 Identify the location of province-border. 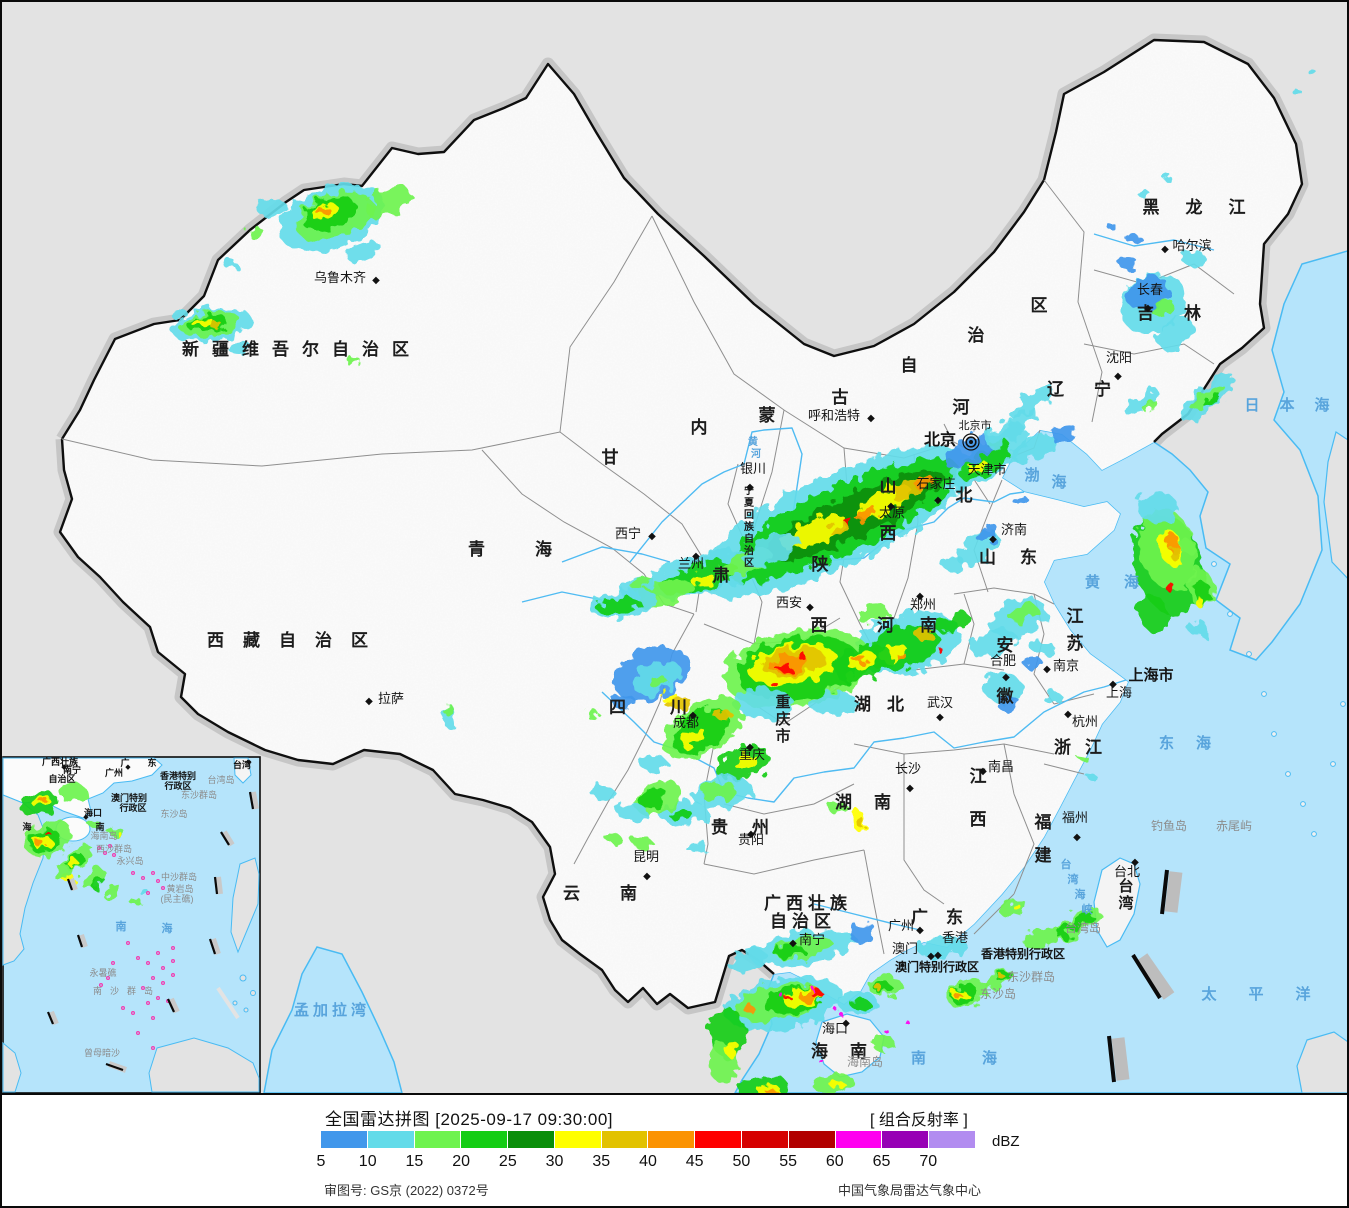
(1149, 354).